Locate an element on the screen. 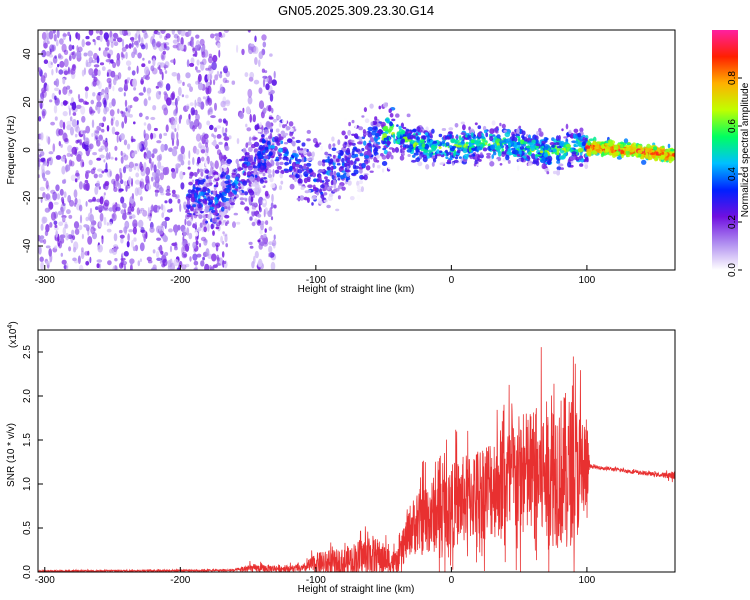 The width and height of the screenshot is (750, 600). x-tick-label: -300 is located at coordinates (45, 280).